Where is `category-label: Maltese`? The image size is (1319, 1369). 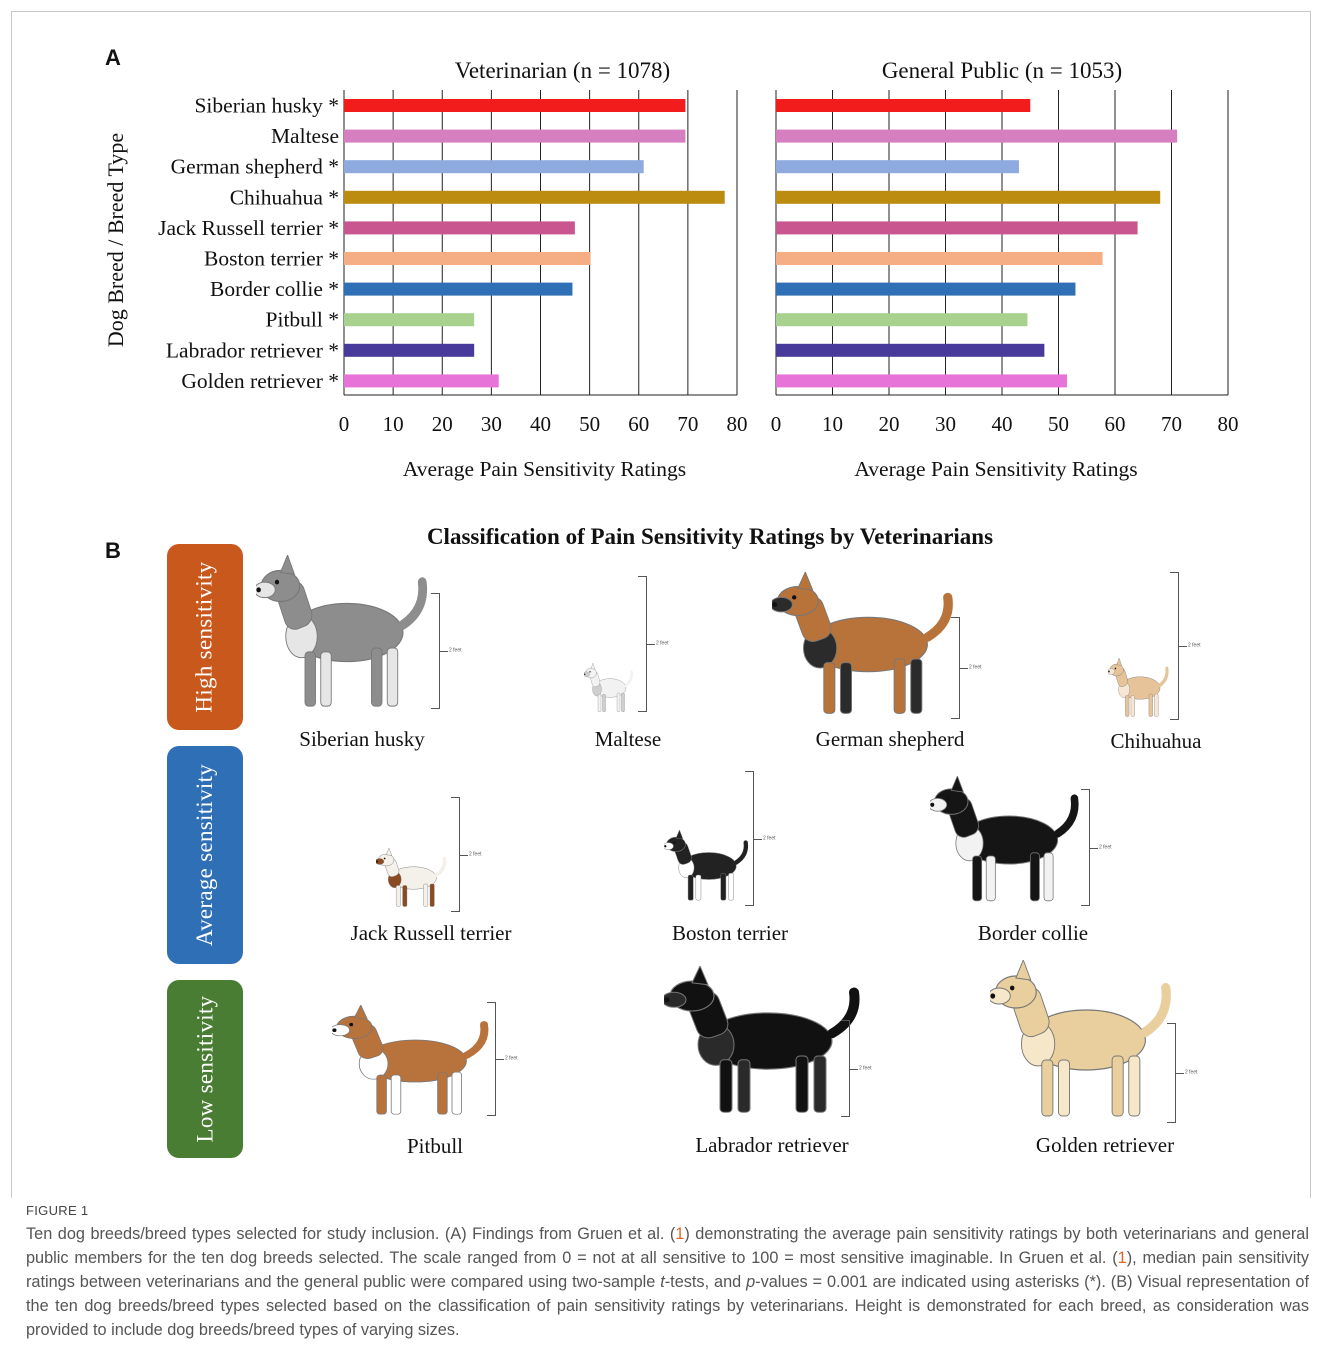 category-label: Maltese is located at coordinates (305, 136).